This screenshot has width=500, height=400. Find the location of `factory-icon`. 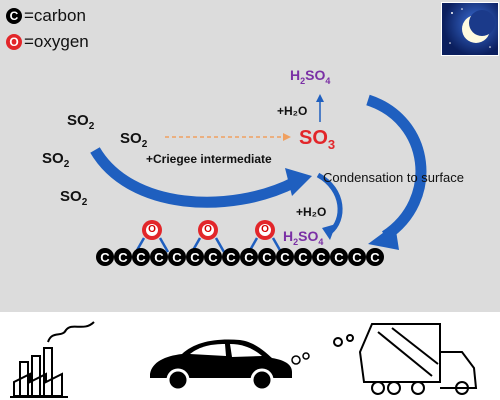

factory-icon is located at coordinates (52, 359).